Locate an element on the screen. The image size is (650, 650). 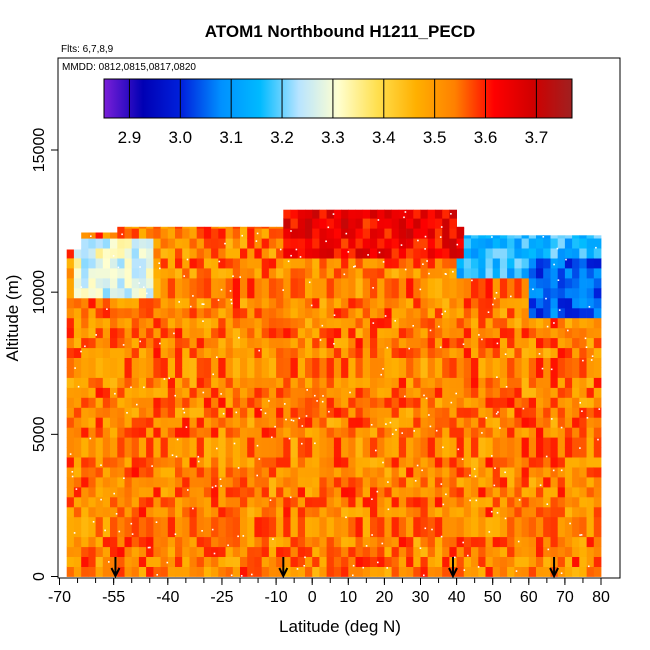
profile-arrows is located at coordinates (334, 568).